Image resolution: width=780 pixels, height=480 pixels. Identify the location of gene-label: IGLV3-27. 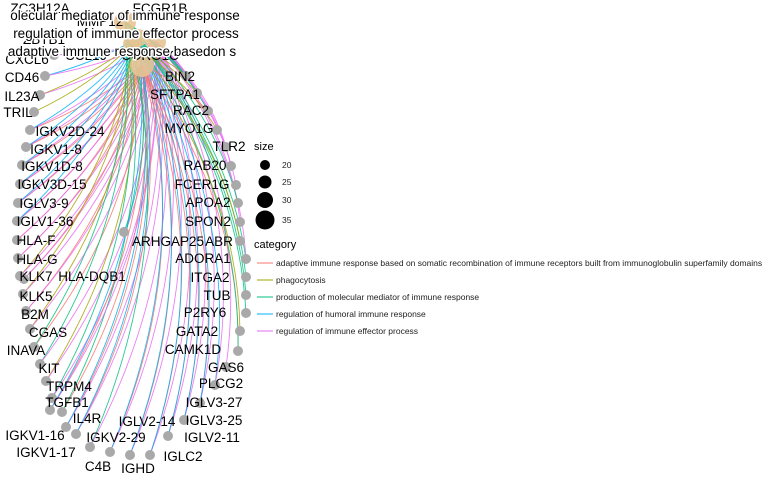
(214, 402).